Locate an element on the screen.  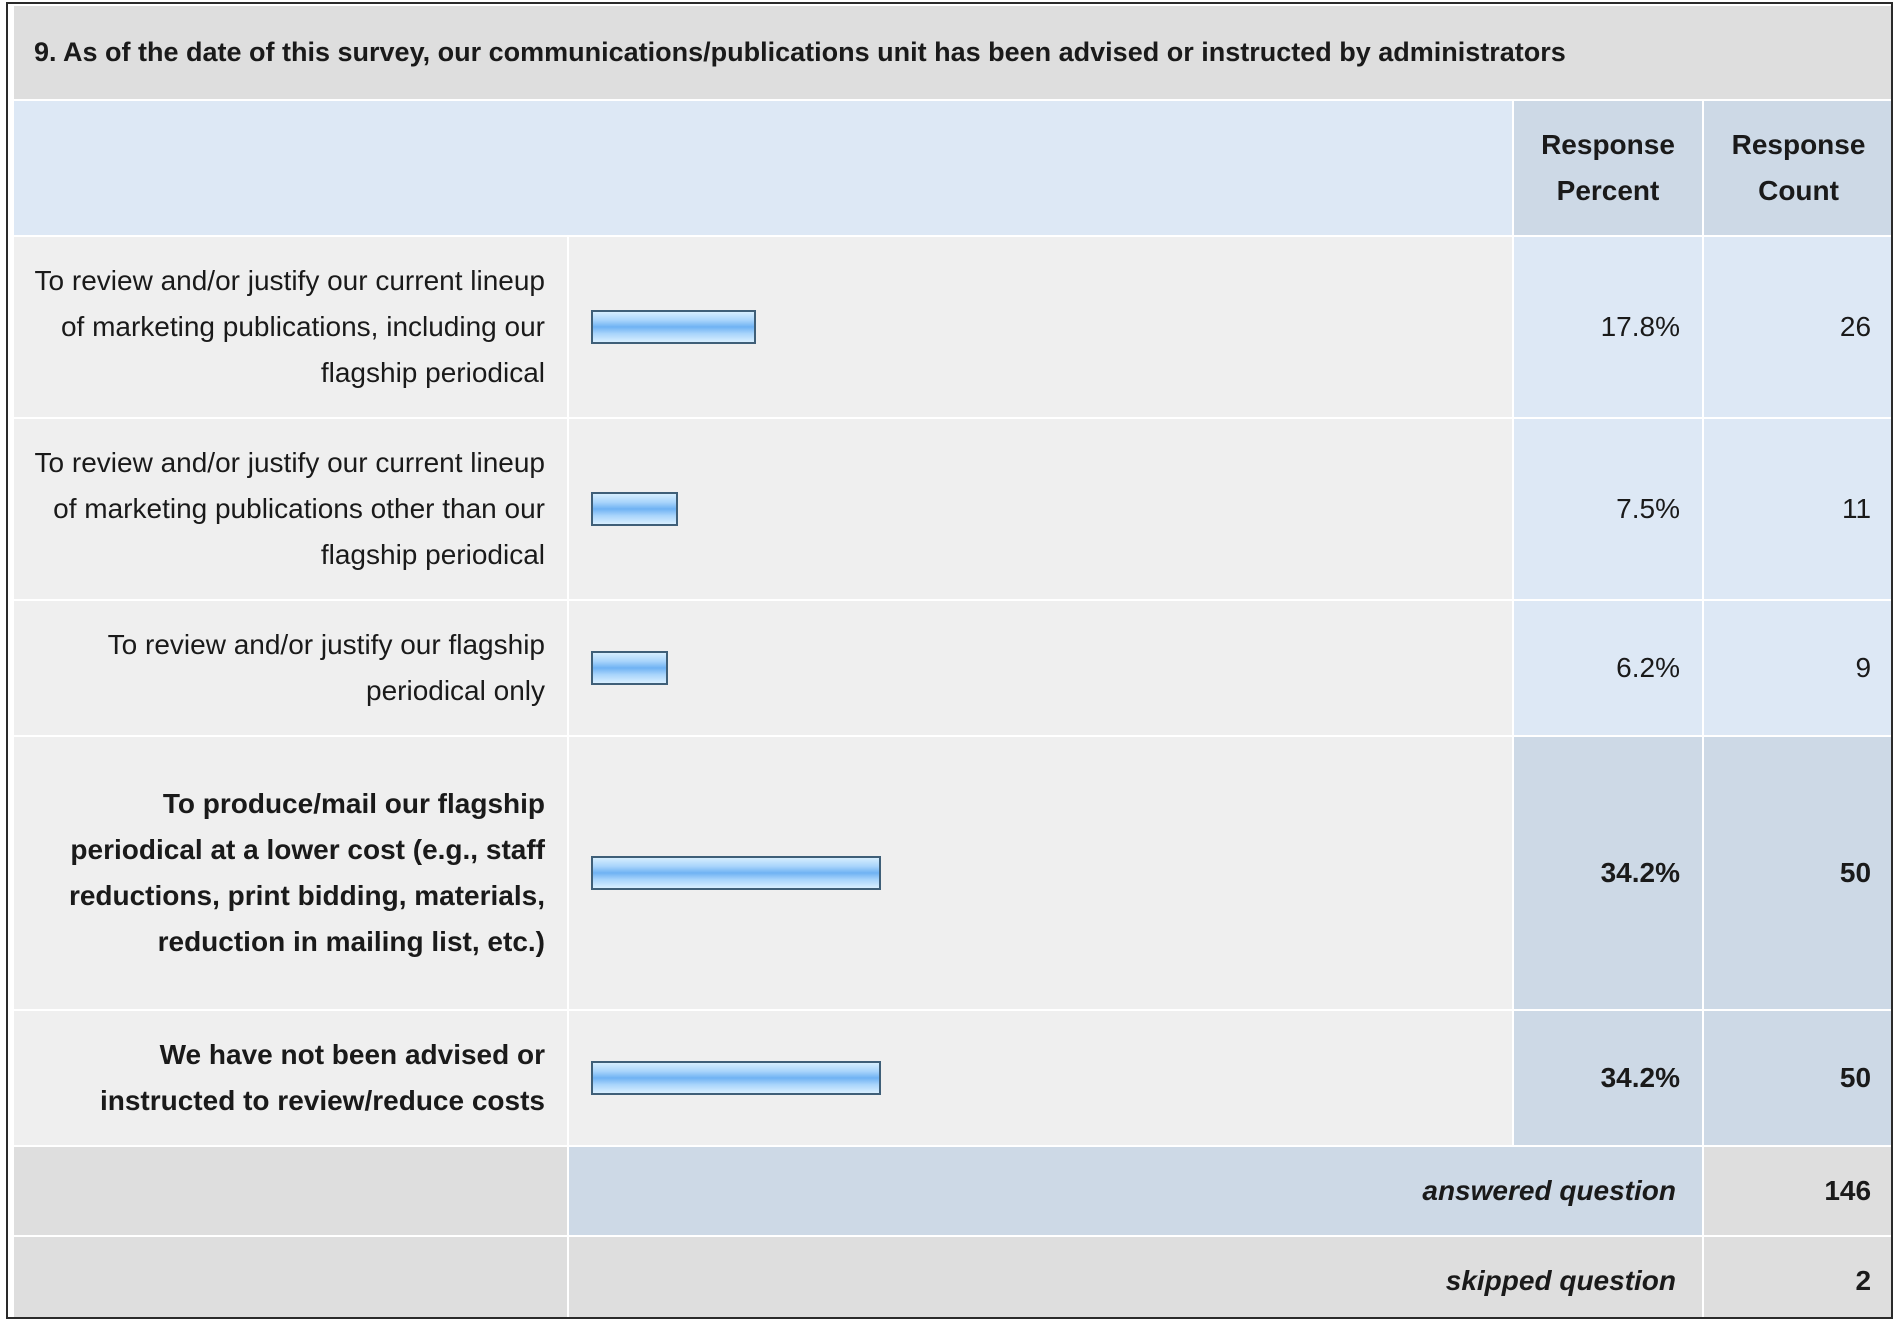
answered-question-label: answered question is located at coordinates (1135, 1191).